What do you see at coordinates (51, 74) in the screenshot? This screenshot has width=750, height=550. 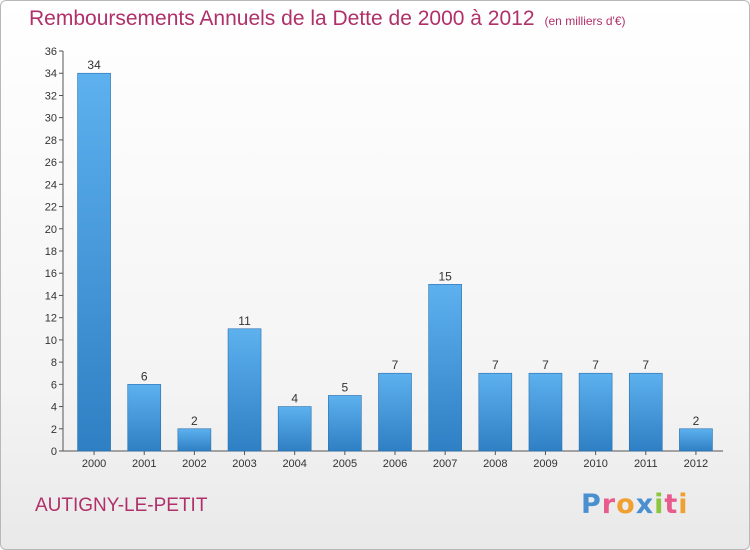 I see `y-tick-label: 34` at bounding box center [51, 74].